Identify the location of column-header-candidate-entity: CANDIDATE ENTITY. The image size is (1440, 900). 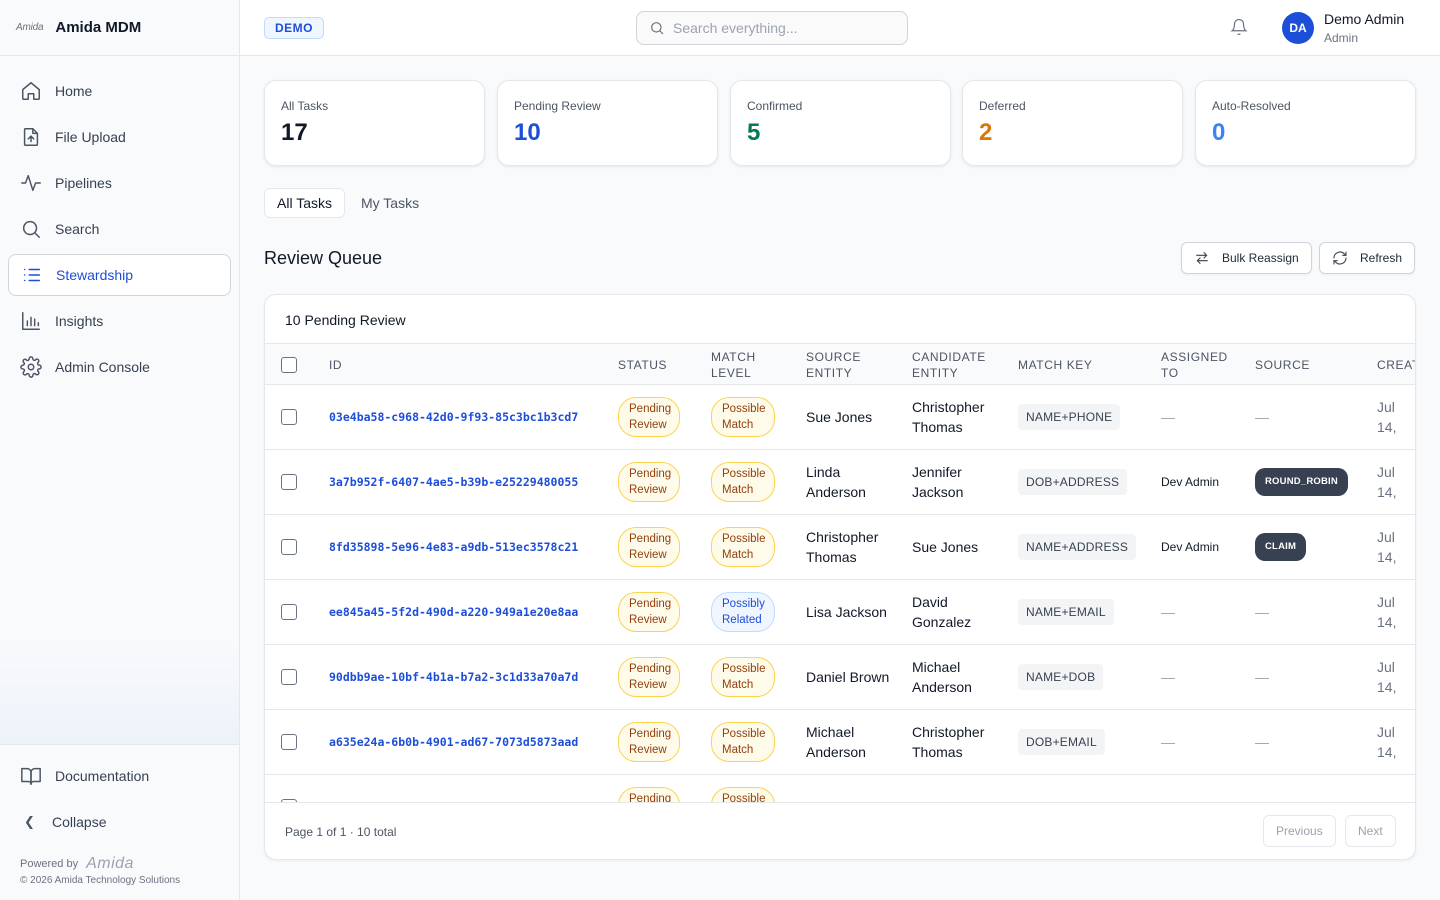
(949, 365).